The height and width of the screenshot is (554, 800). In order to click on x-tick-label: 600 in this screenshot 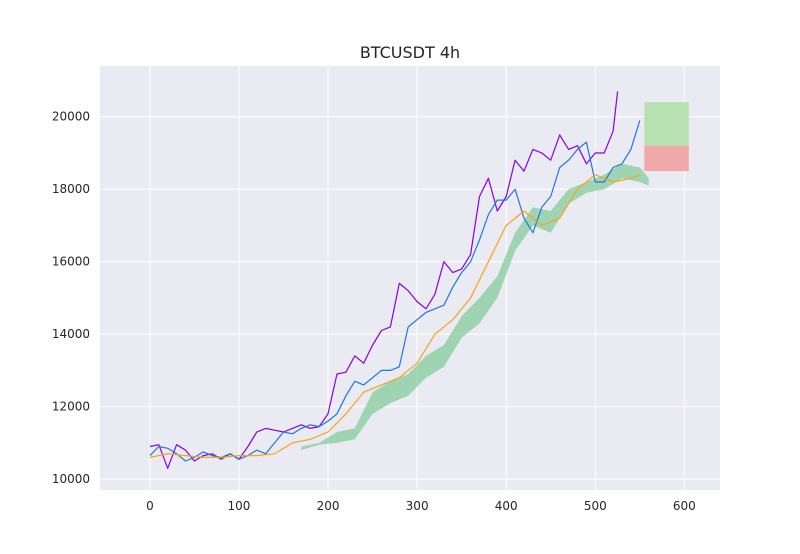, I will do `click(684, 506)`.